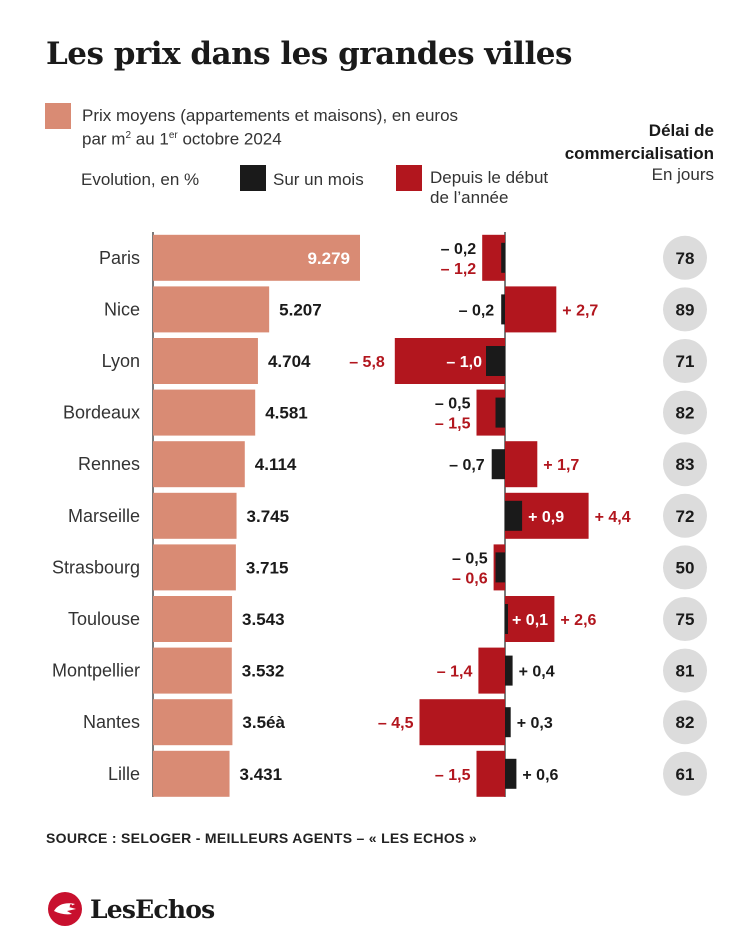 Image resolution: width=750 pixels, height=938 pixels. Describe the element at coordinates (194, 567) in the screenshot. I see `price-bar-strasbourg` at that location.